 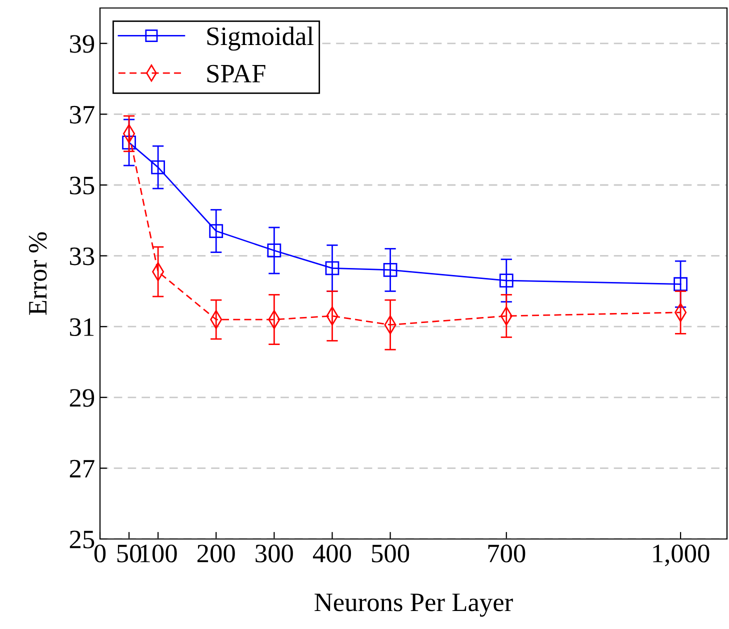 I want to click on legend-label: SPAF, so click(x=236, y=73).